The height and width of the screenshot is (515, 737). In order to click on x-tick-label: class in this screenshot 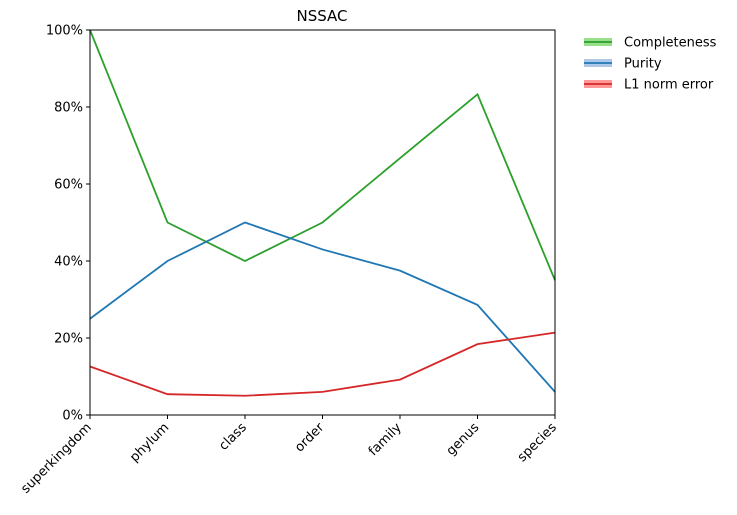, I will do `click(233, 437)`.